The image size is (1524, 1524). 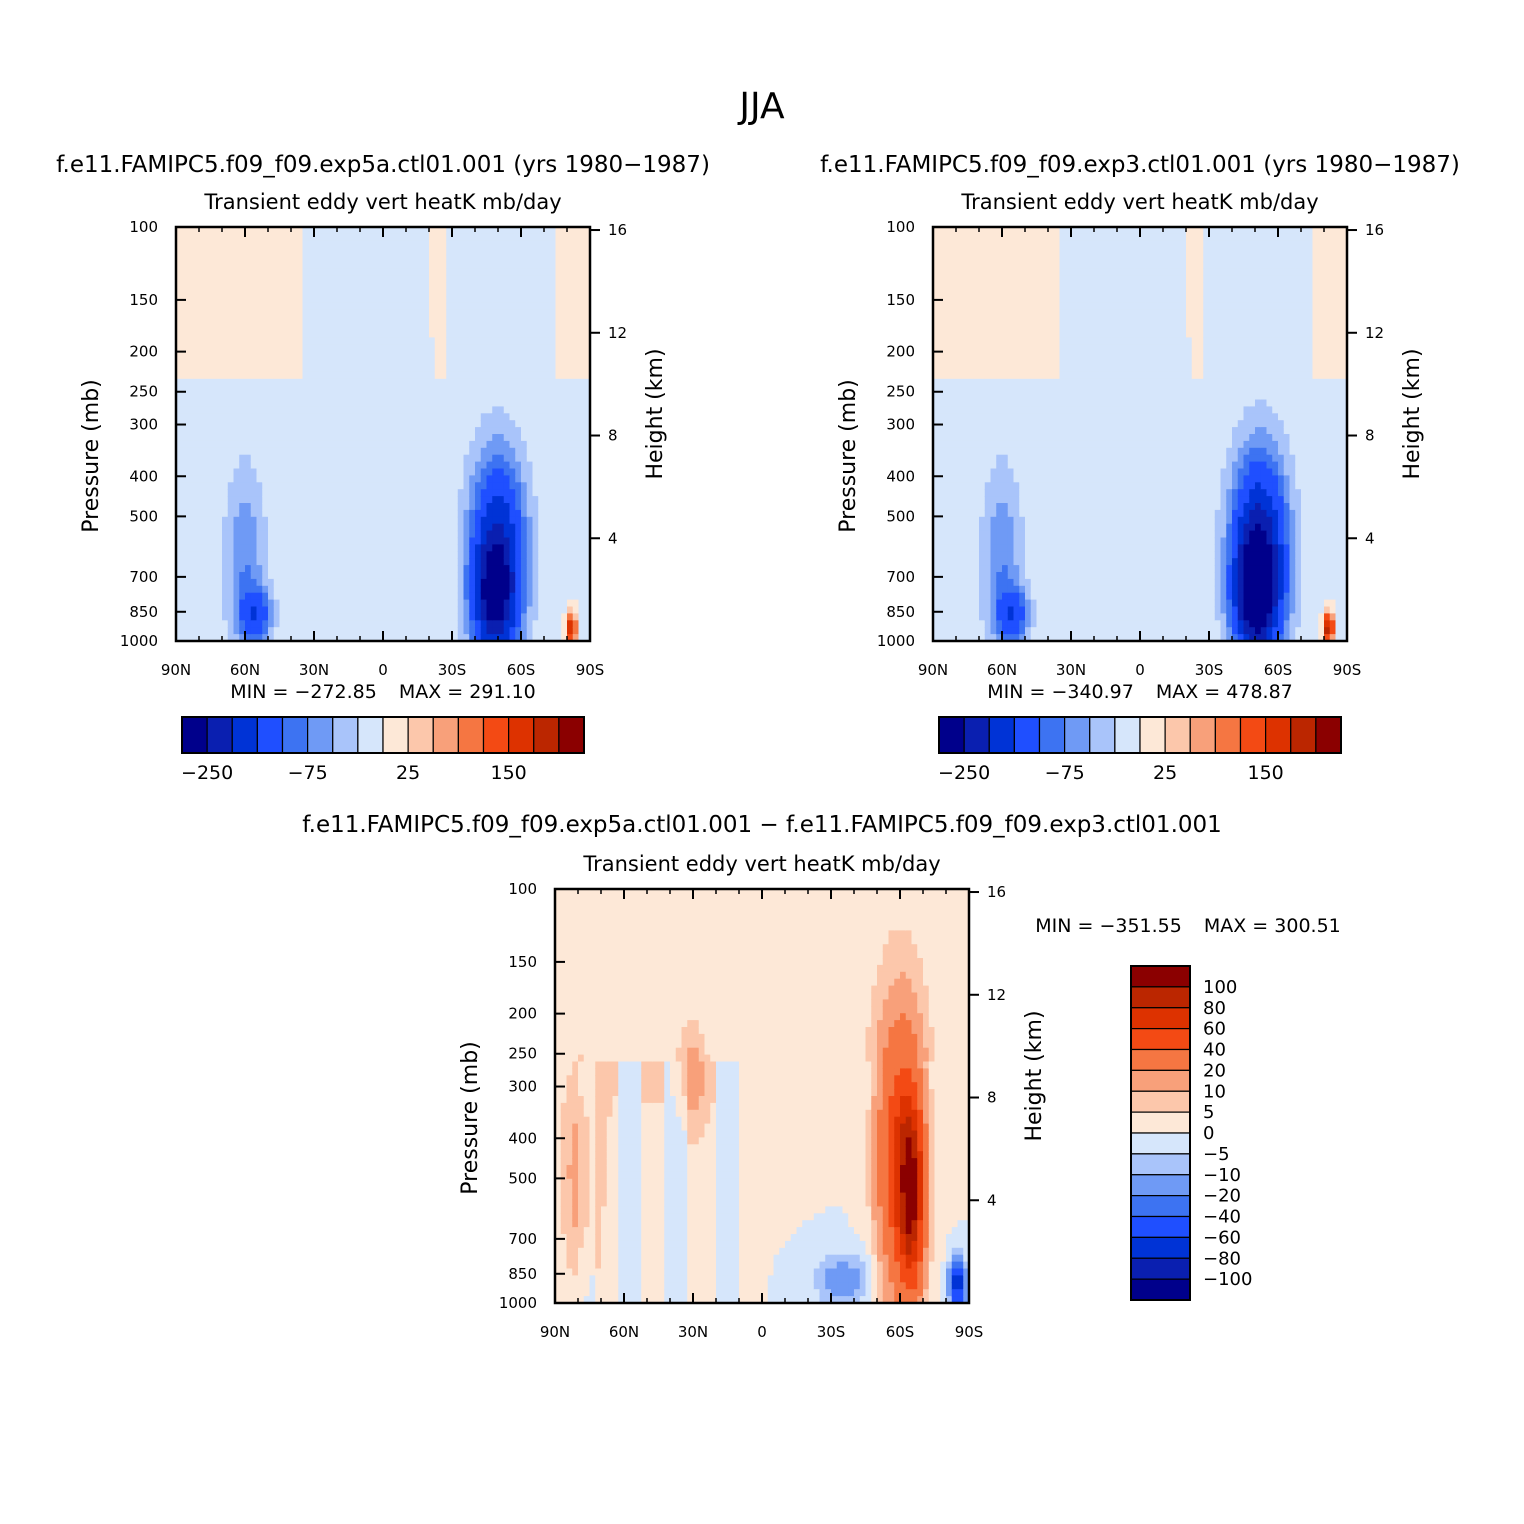 What do you see at coordinates (219, 735) in the screenshot?
I see `colorbar-swatch` at bounding box center [219, 735].